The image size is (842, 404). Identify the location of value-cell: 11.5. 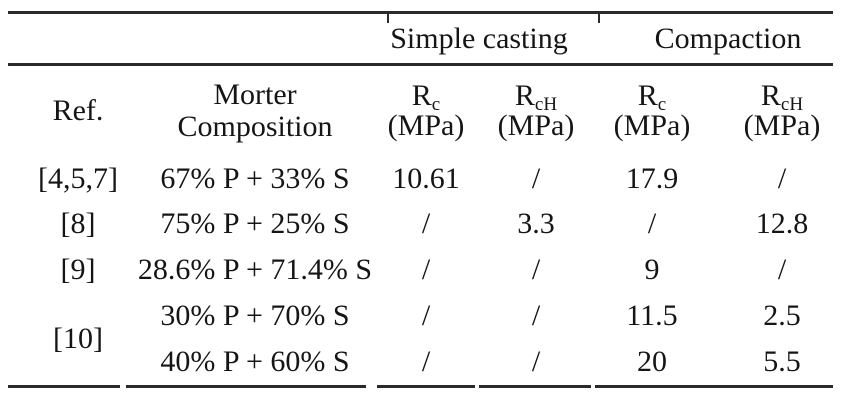
(652, 315).